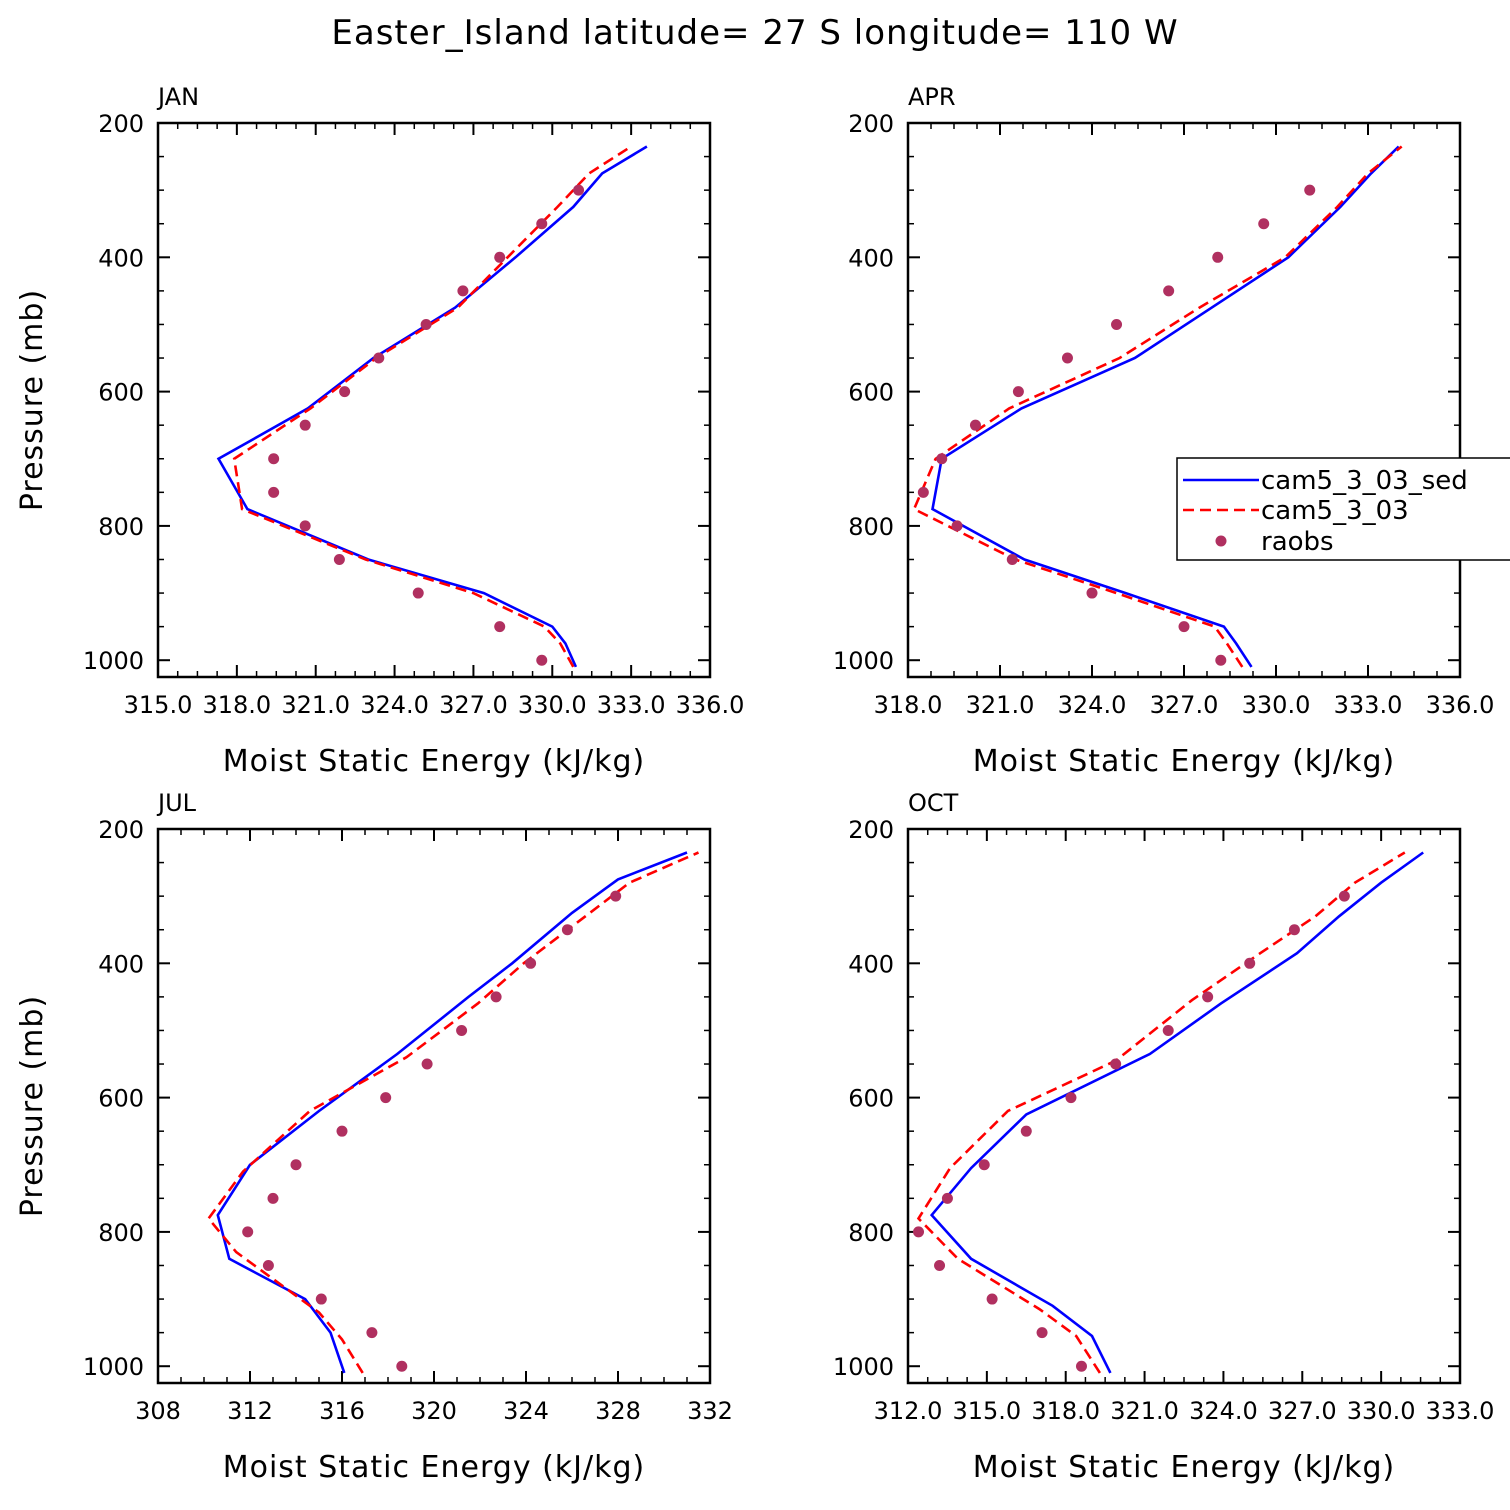 This screenshot has width=1510, height=1510. What do you see at coordinates (908, 1411) in the screenshot?
I see `x-tick-label: 312.0` at bounding box center [908, 1411].